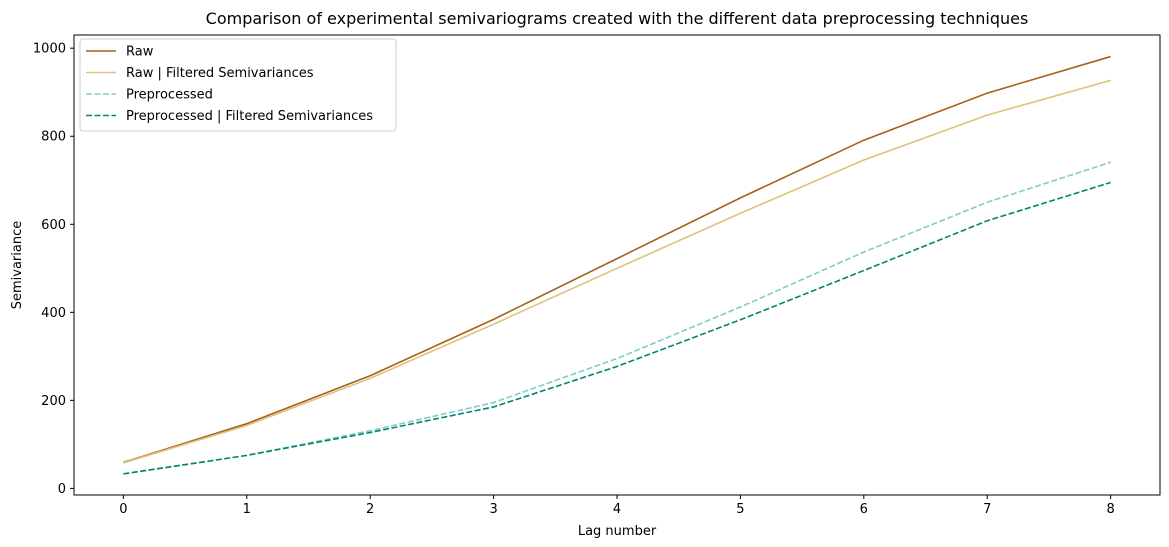  What do you see at coordinates (169, 95) in the screenshot?
I see `legend-label: Preprocessed` at bounding box center [169, 95].